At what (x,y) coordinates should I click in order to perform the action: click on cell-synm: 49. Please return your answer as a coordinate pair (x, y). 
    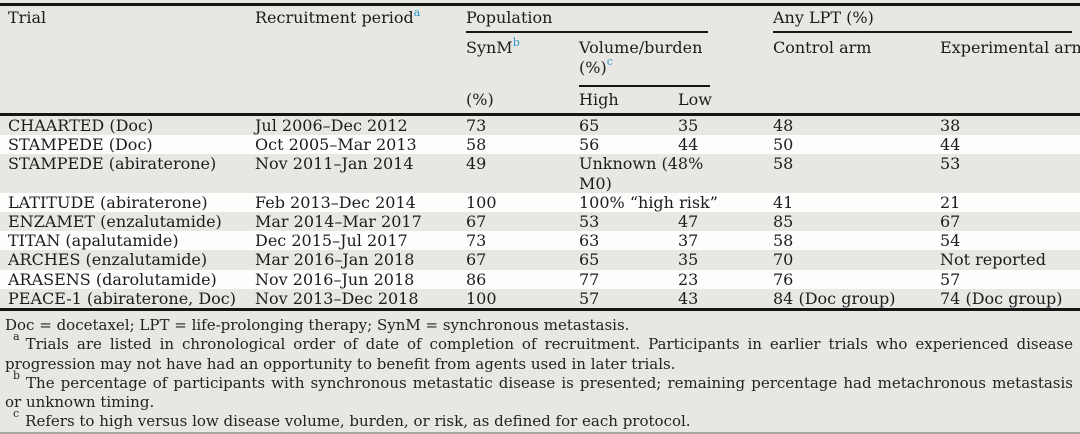
    Looking at the image, I should click on (476, 164).